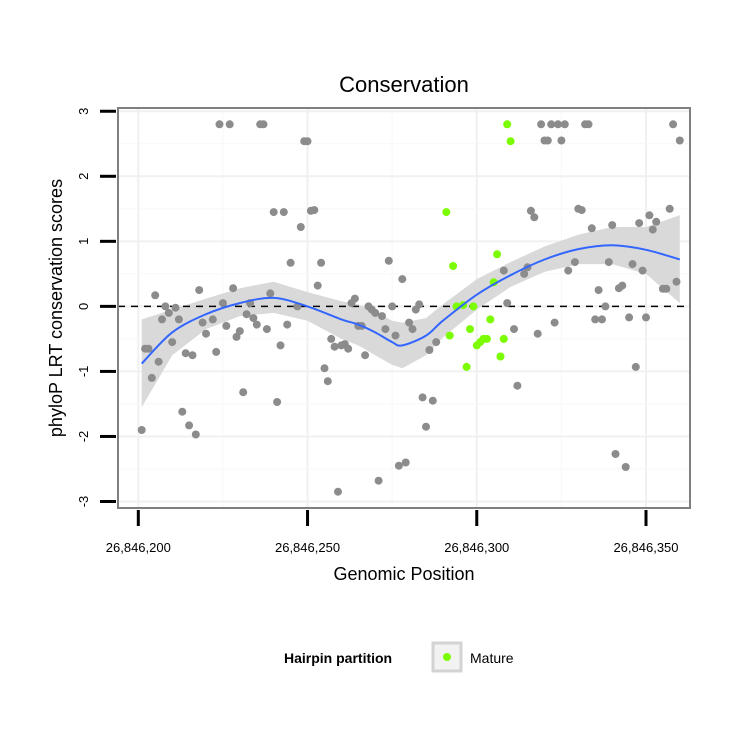 This screenshot has width=750, height=750. What do you see at coordinates (83, 241) in the screenshot?
I see `y-tick-label: 1` at bounding box center [83, 241].